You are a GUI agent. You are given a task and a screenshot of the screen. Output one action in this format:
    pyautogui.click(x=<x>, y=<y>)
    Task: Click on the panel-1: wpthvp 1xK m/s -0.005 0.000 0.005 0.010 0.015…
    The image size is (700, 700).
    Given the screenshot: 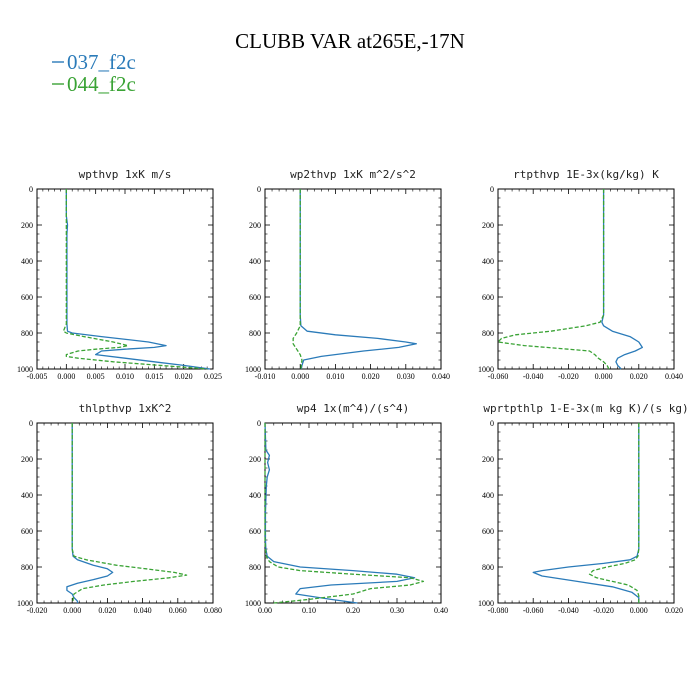 What is the action you would take?
    pyautogui.click(x=119, y=274)
    